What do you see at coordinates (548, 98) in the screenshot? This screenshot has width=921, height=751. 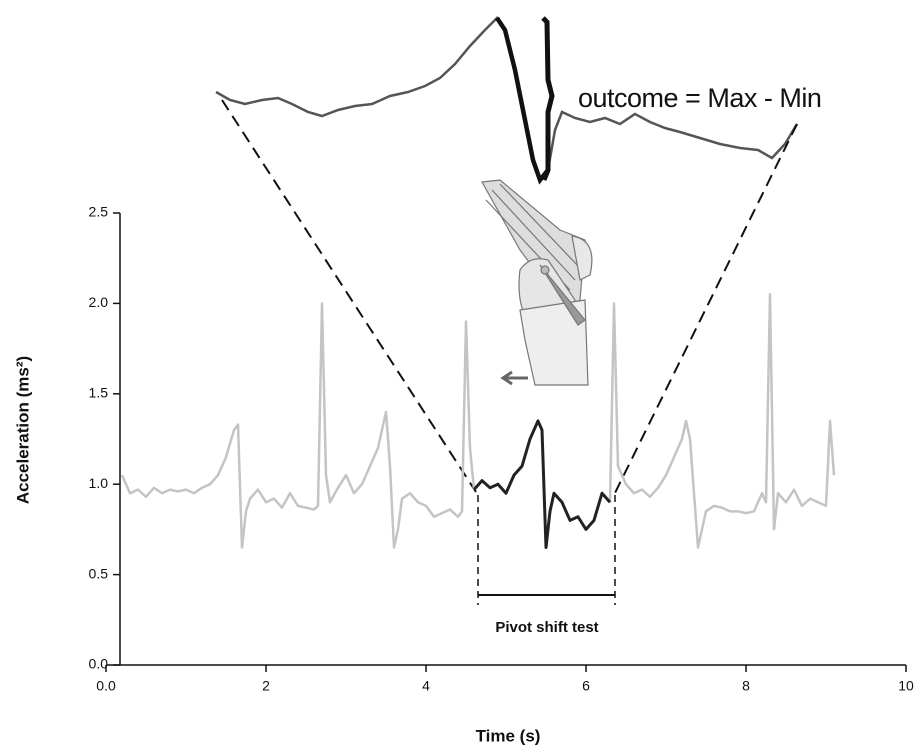 I see `range-brace` at bounding box center [548, 98].